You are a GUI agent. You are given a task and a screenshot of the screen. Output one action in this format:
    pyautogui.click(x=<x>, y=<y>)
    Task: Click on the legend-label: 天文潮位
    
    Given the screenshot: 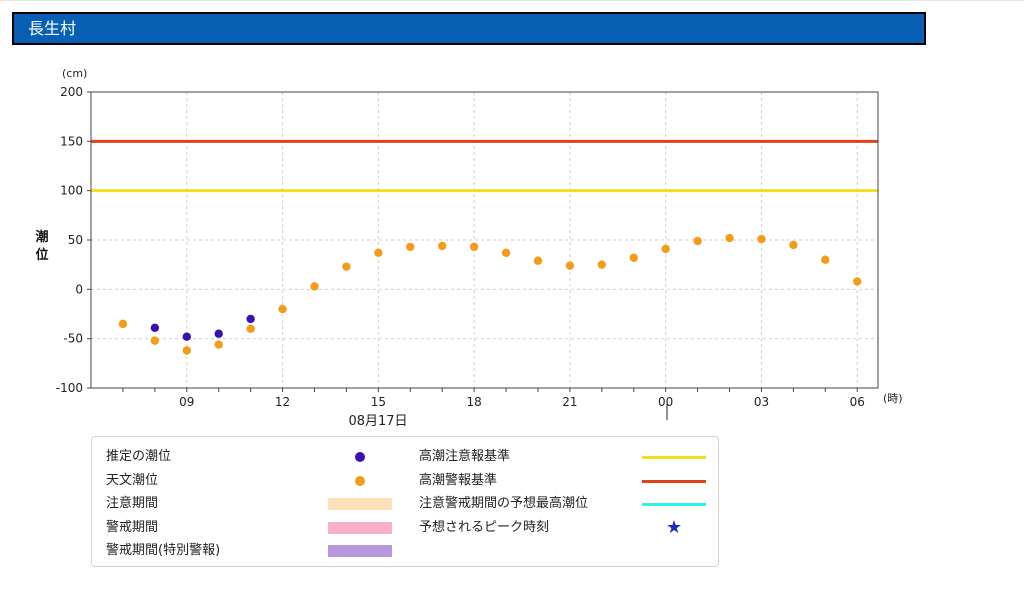 What is the action you would take?
    pyautogui.click(x=132, y=480)
    